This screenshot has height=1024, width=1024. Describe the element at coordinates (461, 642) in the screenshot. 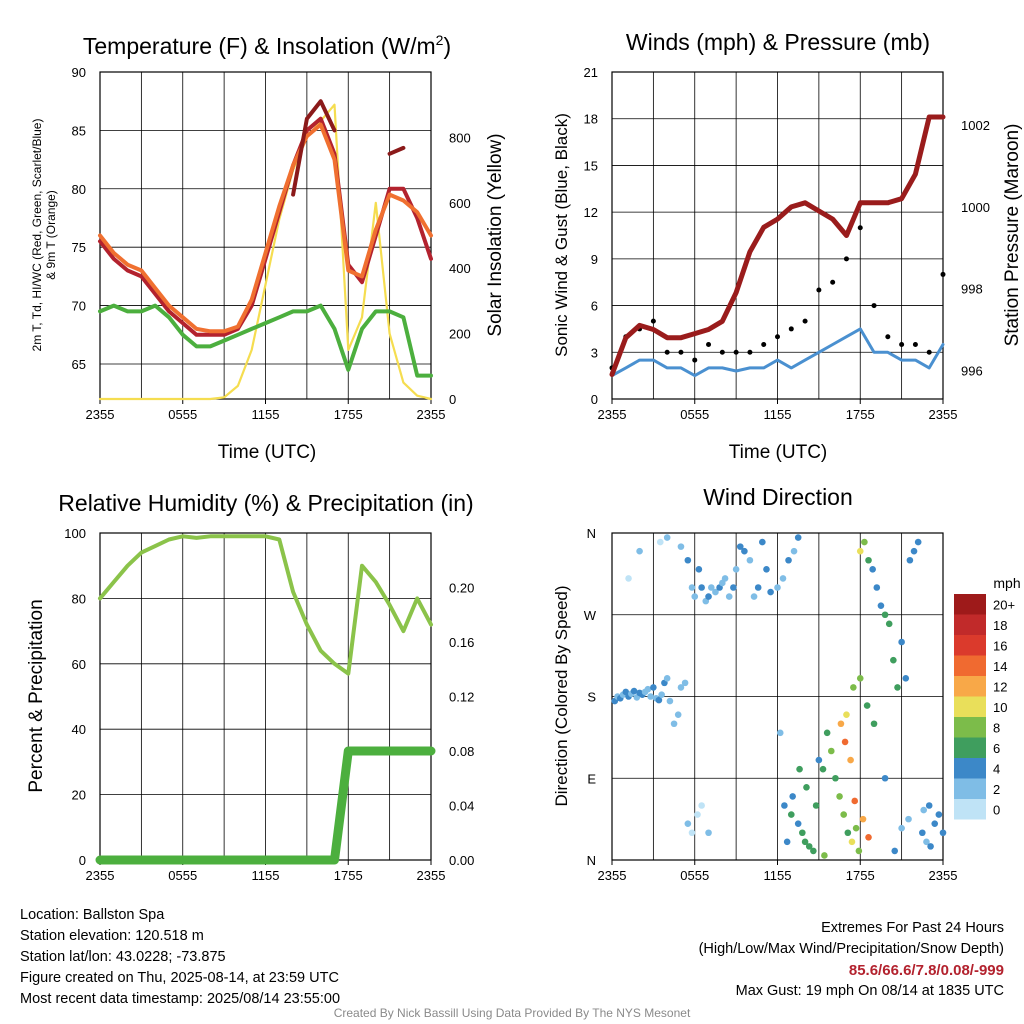

I see `precip-y-tick-0.16: 0.16` at that location.